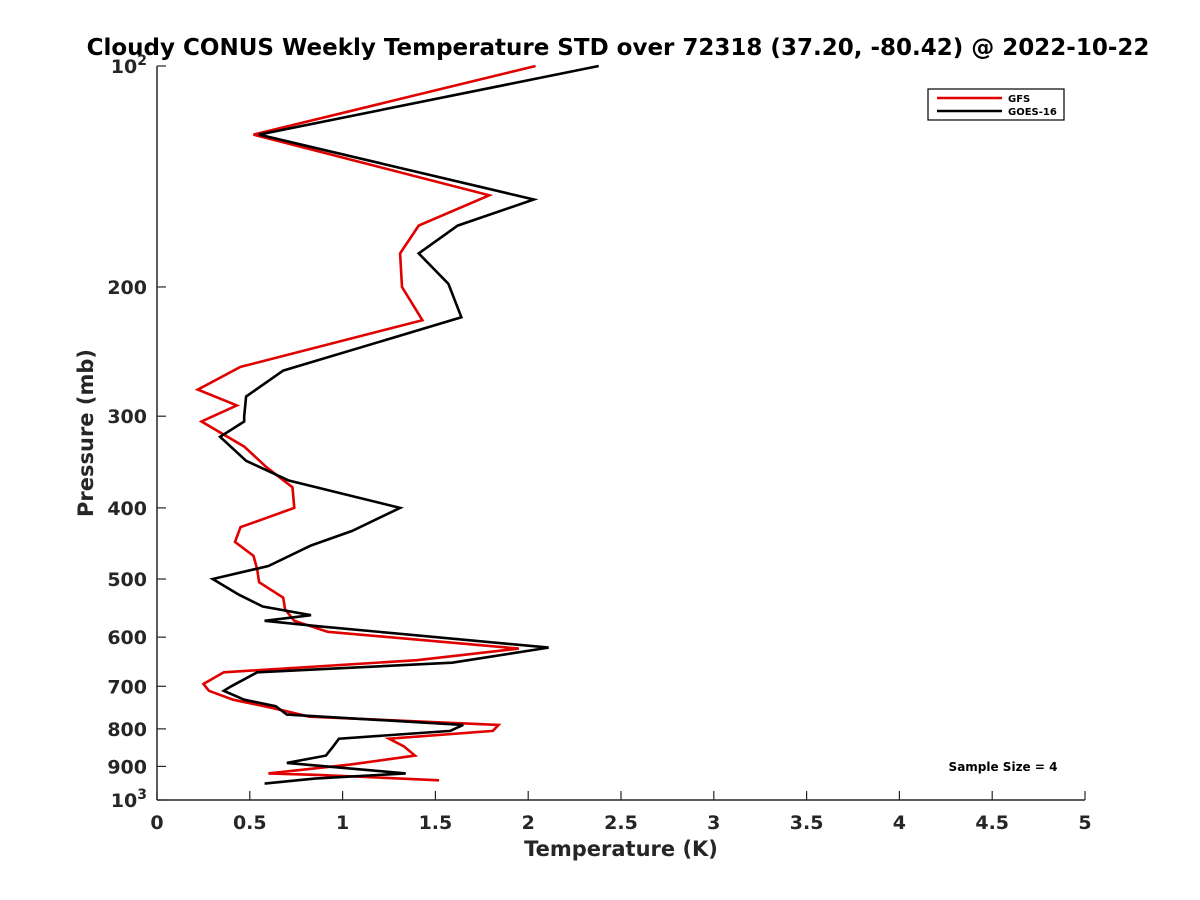 The height and width of the screenshot is (900, 1200). Describe the element at coordinates (127, 687) in the screenshot. I see `y-tick-label: 700` at that location.